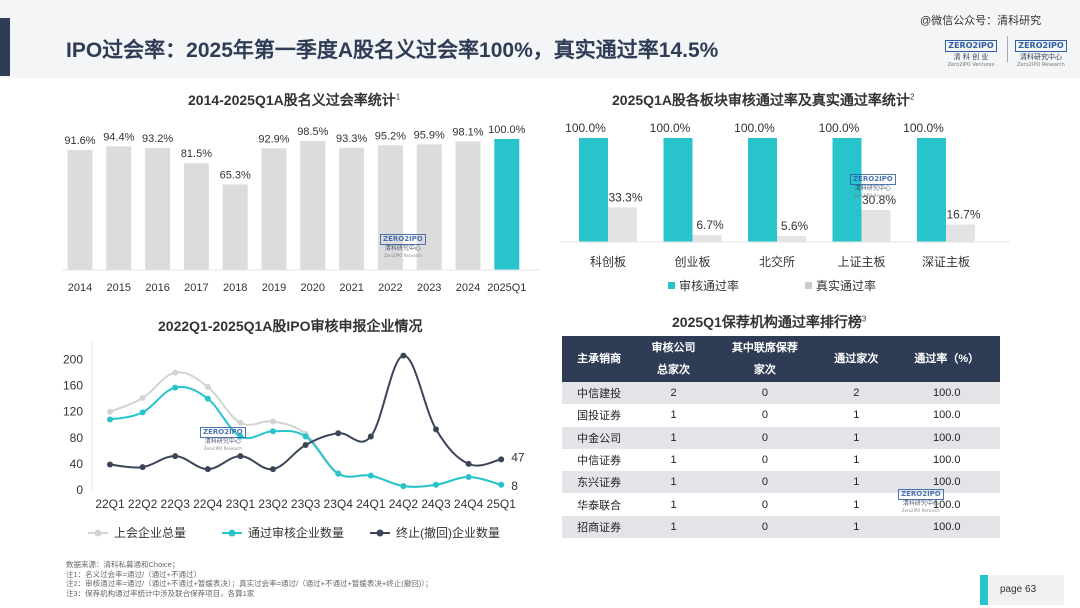  Describe the element at coordinates (467, 132) in the screenshot. I see `bar-label-2024: 98.1%` at that location.